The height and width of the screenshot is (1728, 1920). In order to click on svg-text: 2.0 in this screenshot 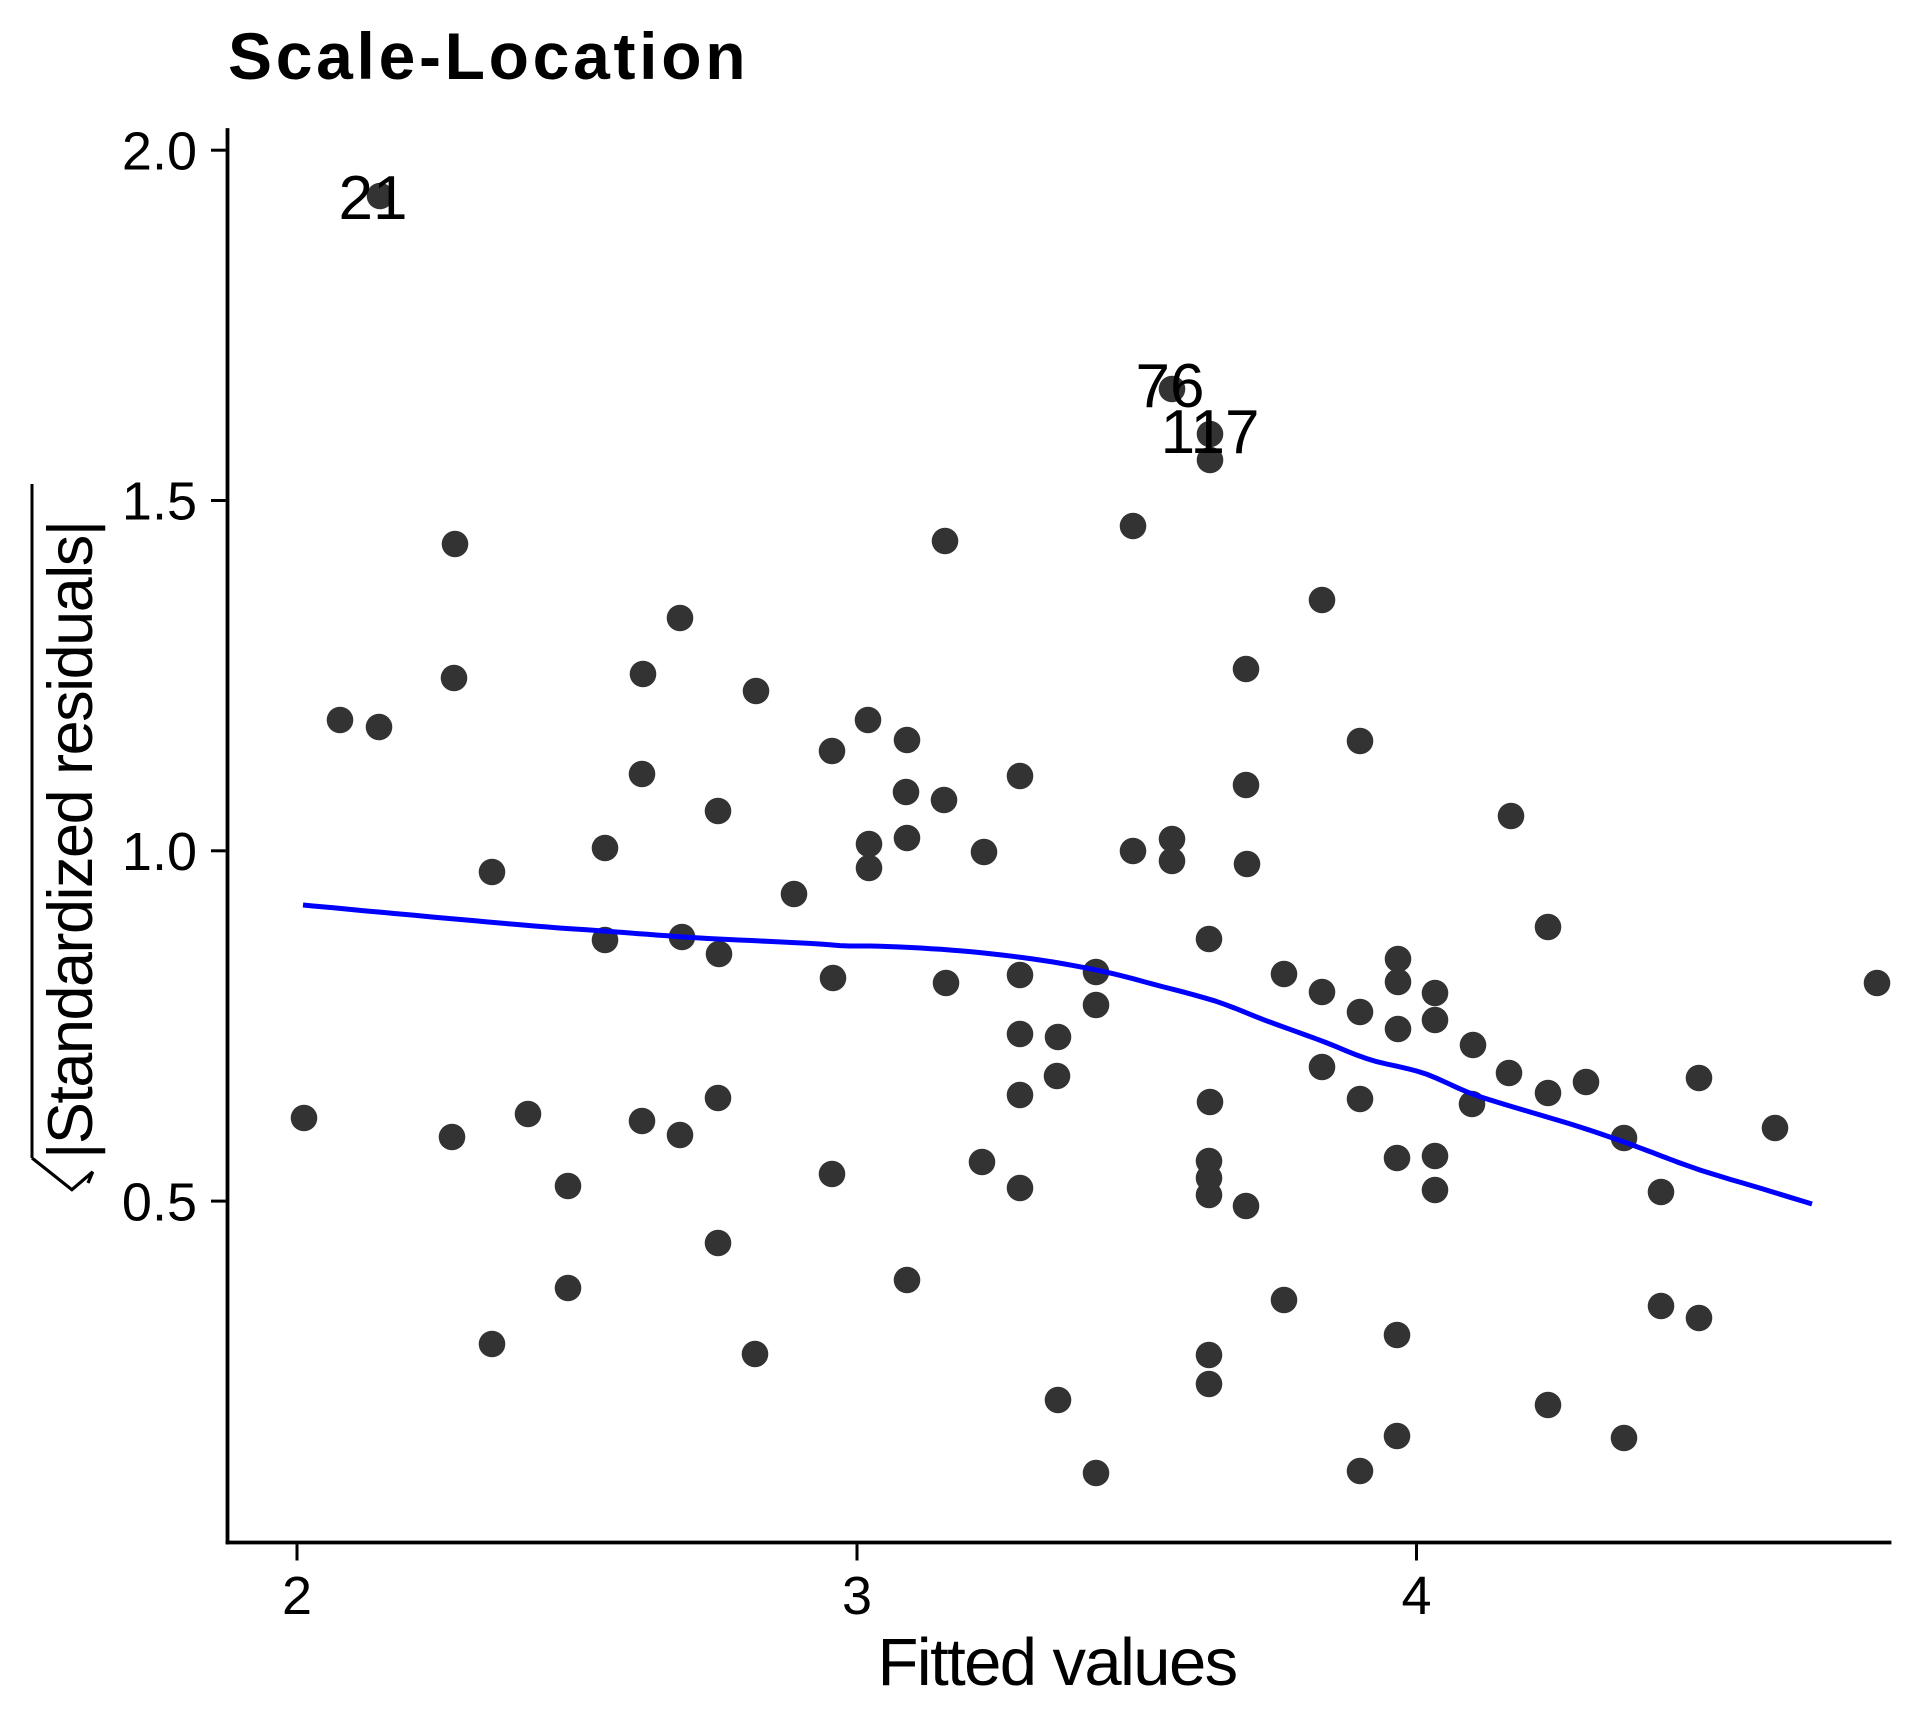, I will do `click(159, 151)`.